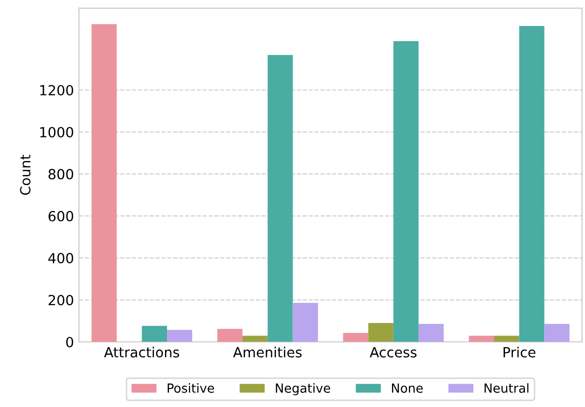  Describe the element at coordinates (142, 352) in the screenshot. I see `x-tick-label: Attractions` at that location.